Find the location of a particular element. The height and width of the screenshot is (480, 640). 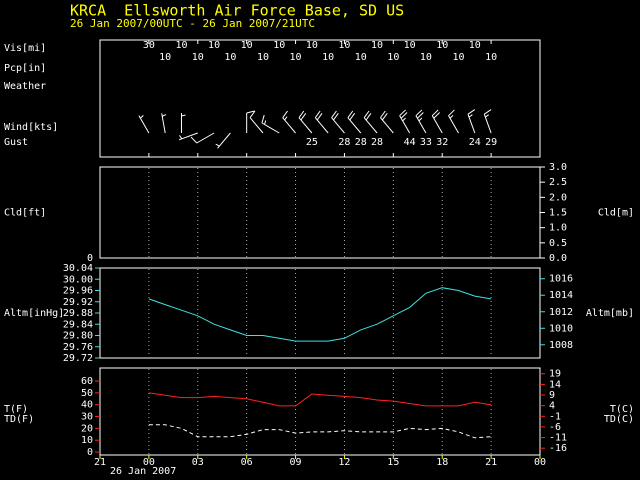

title: KRCA Ellsworth Air Force Base, SD US is located at coordinates (237, 11).